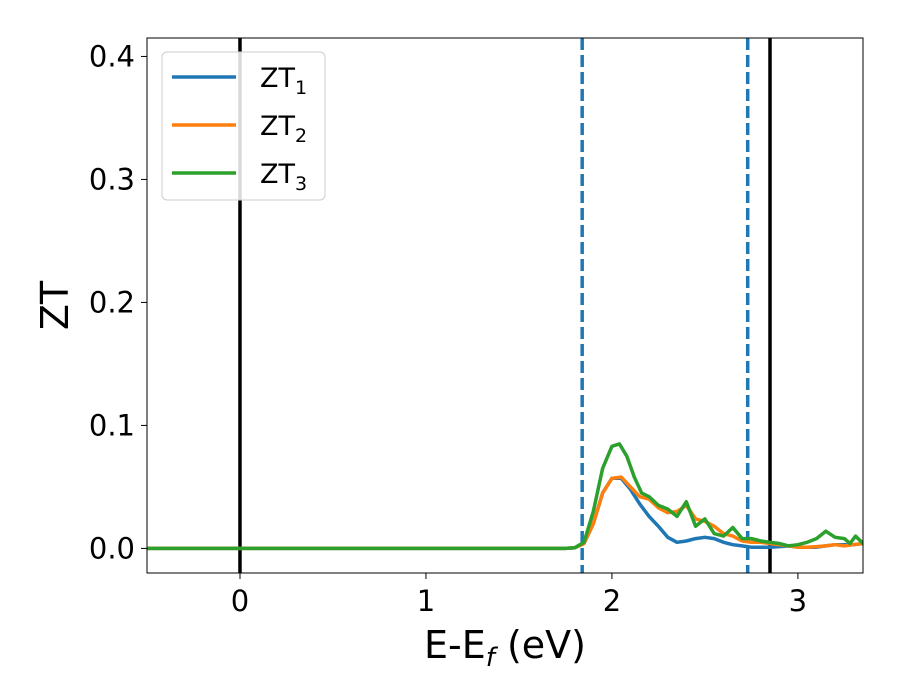 Image resolution: width=900 pixels, height=700 pixels. I want to click on x-tick-label: 1, so click(426, 601).